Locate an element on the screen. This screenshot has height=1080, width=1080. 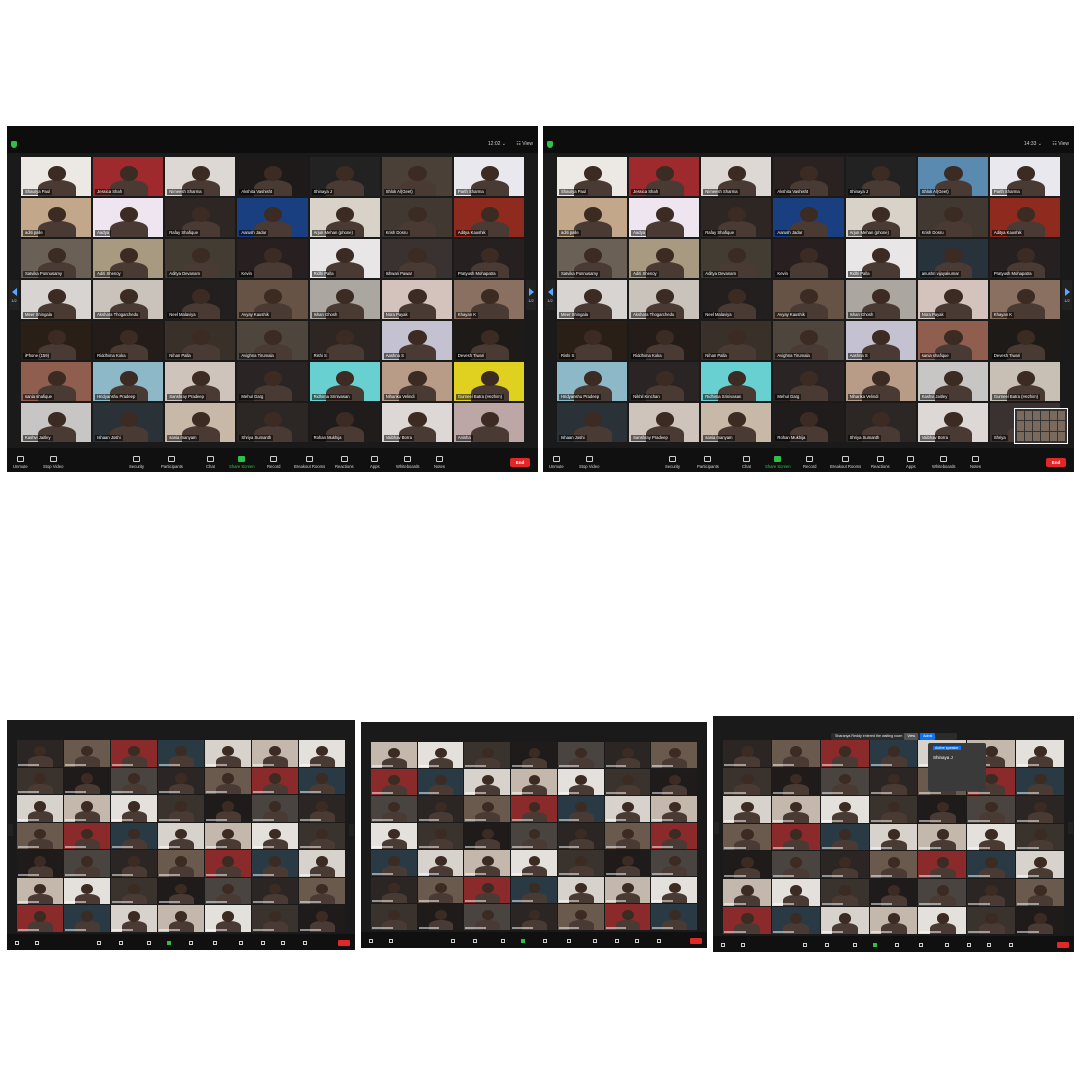
view-button: ☷ View is located at coordinates (524, 144).